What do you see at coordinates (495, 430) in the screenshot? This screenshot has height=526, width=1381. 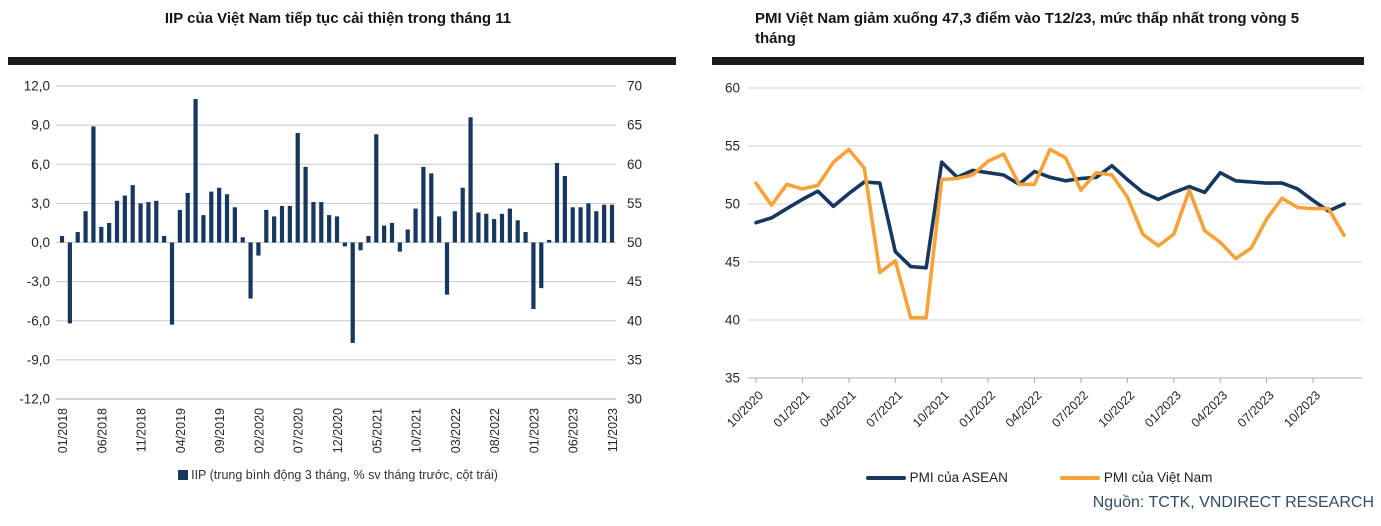 I see `svg-text: 08/2022` at bounding box center [495, 430].